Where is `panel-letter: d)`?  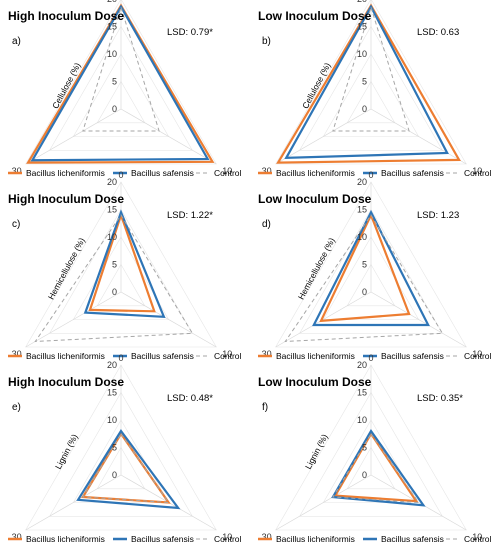
panel-letter: d) is located at coordinates (266, 224).